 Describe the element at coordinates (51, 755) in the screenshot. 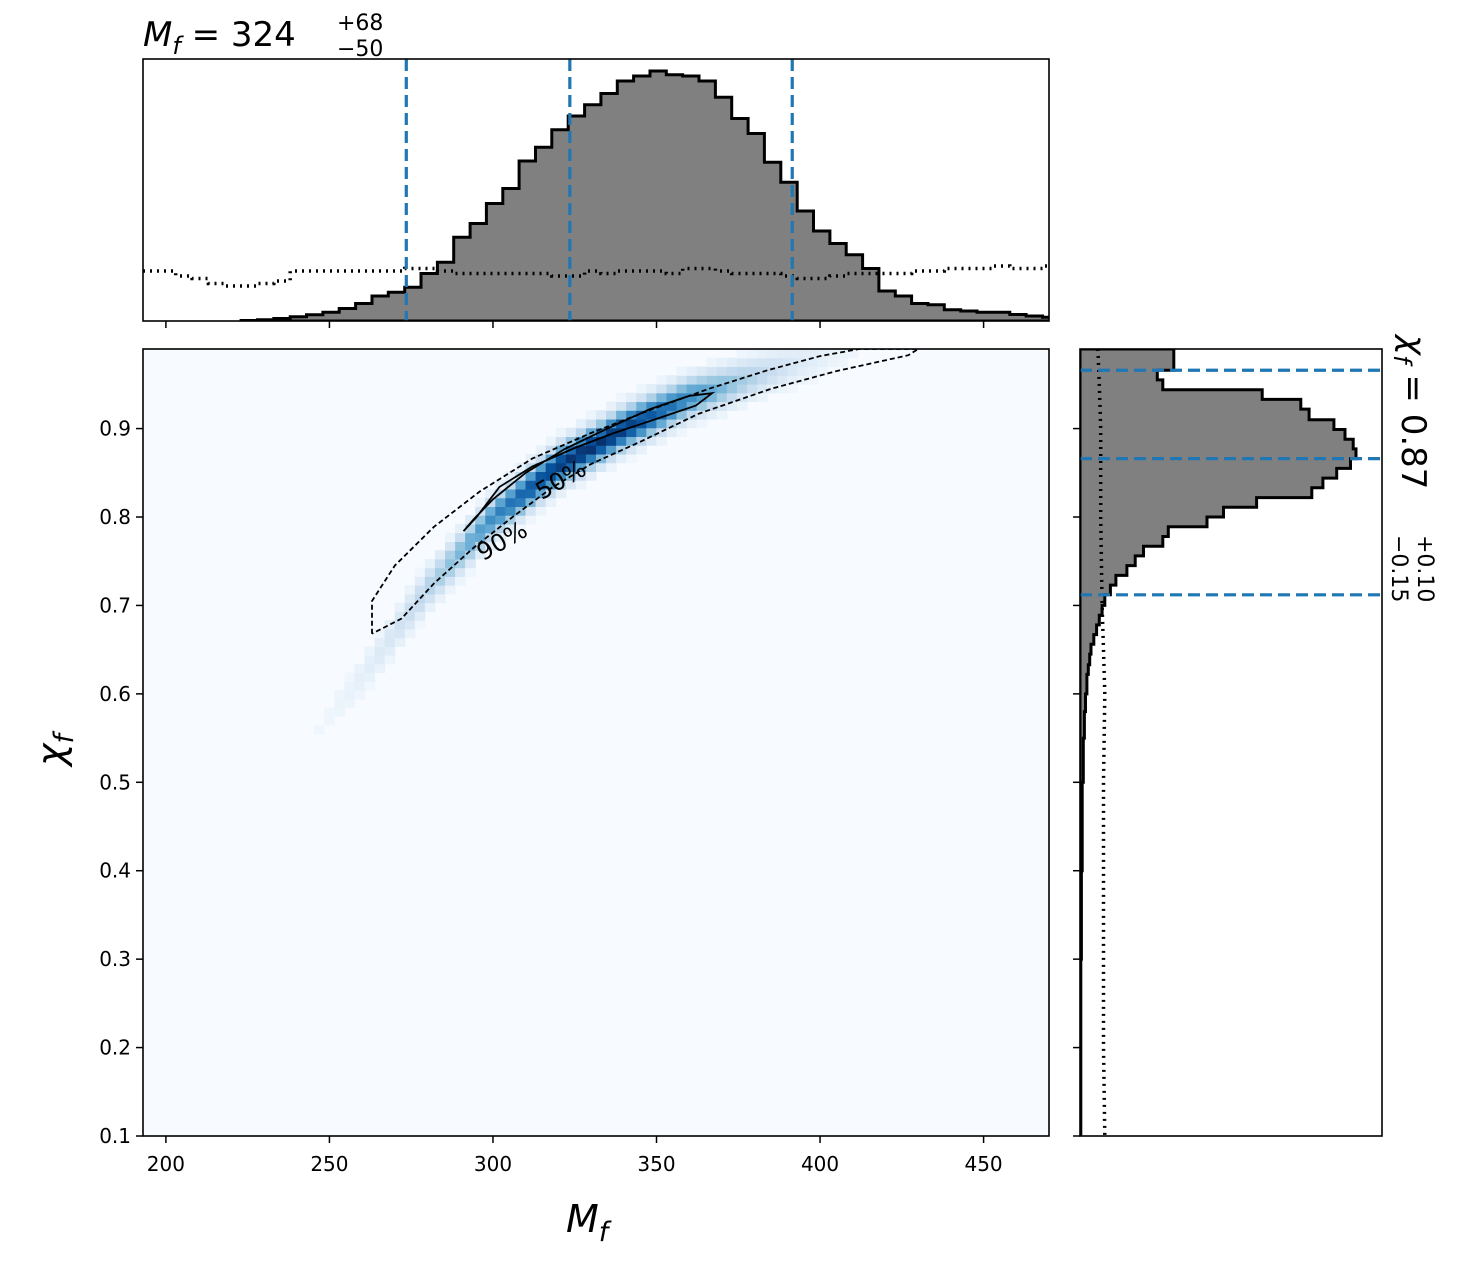

I see `y-axis-label-symbol: χ` at that location.